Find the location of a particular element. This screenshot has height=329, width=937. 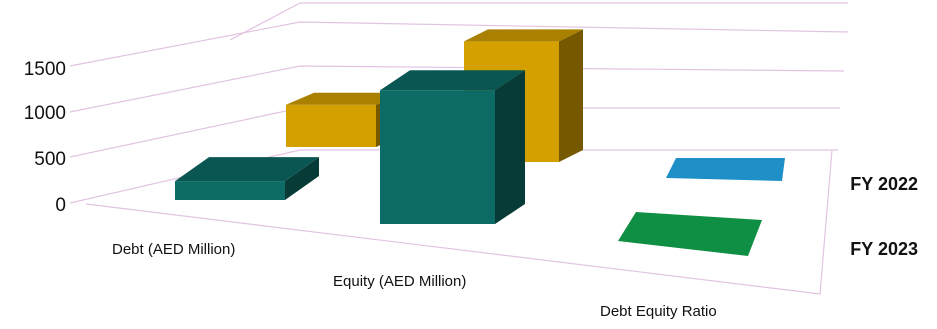

series-label-fy-2022: FY 2022 is located at coordinates (884, 184).